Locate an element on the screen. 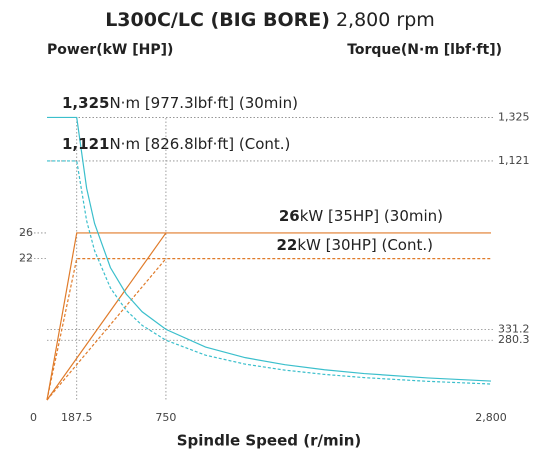 The width and height of the screenshot is (539, 458). annotation-value: 1,121 is located at coordinates (85, 144).